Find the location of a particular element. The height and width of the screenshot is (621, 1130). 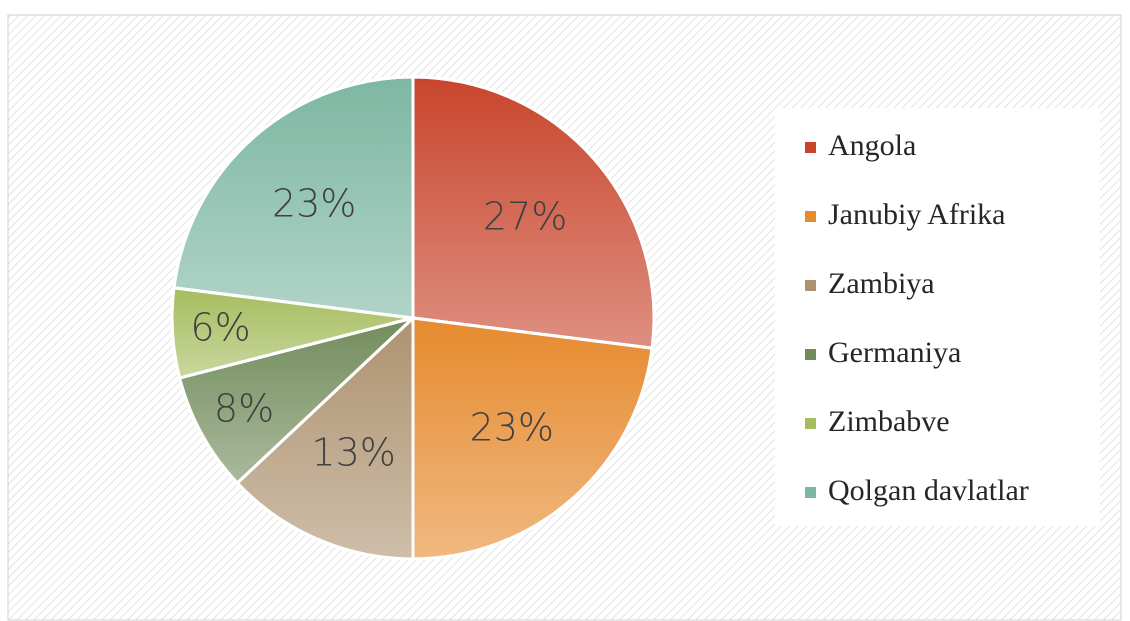

legend-label: Zimbabve is located at coordinates (889, 421).